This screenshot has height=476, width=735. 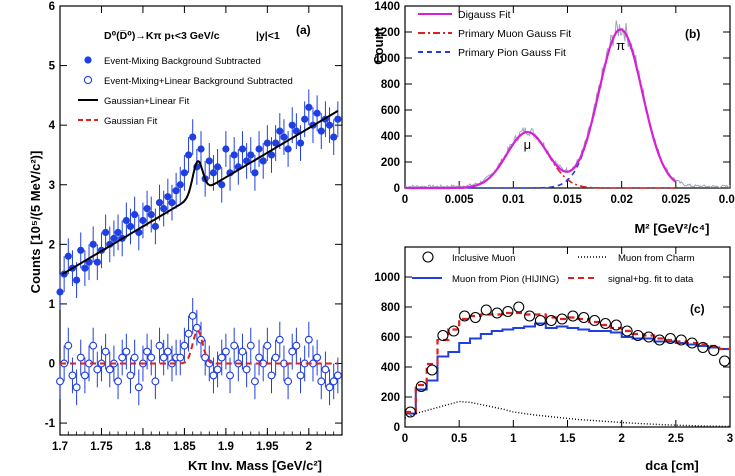 What do you see at coordinates (184, 447) in the screenshot?
I see `panel-a-xtick-label: 1.85` at bounding box center [184, 447].